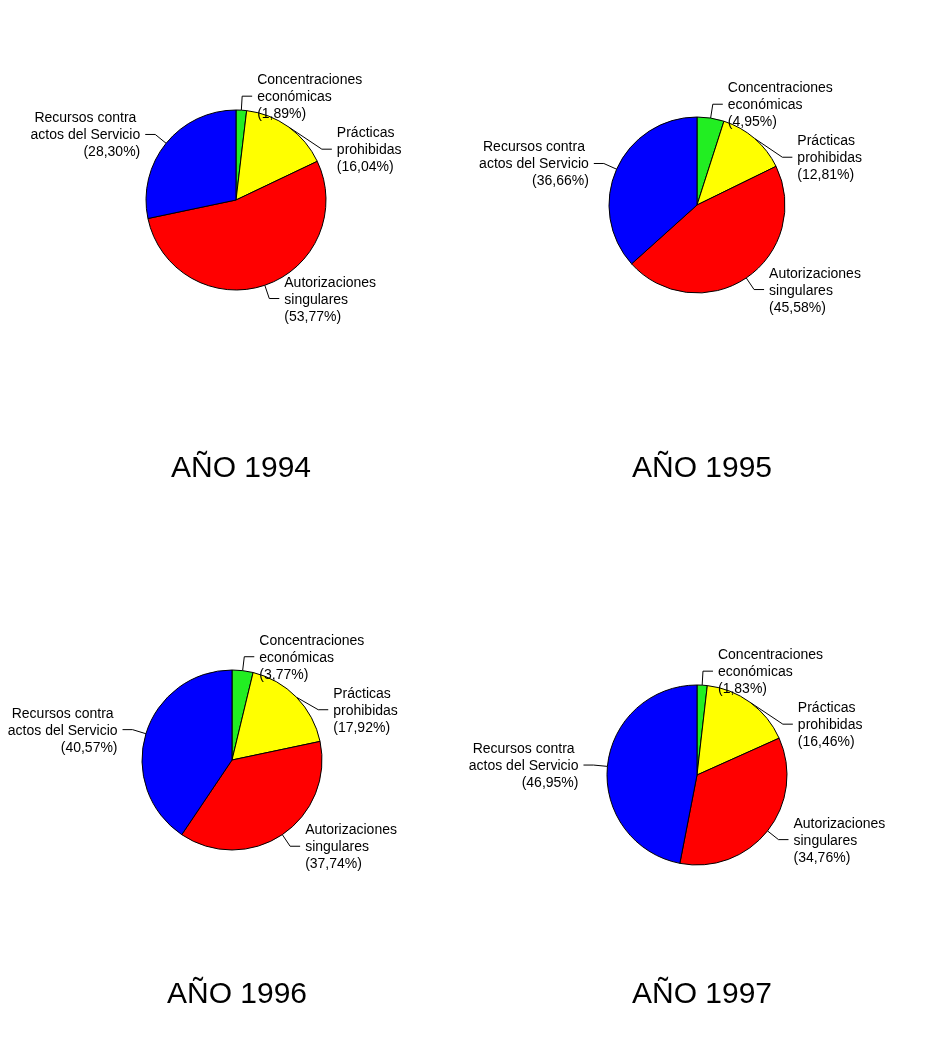 The width and height of the screenshot is (930, 1052). I want to click on text: AÑO 1997, so click(702, 992).